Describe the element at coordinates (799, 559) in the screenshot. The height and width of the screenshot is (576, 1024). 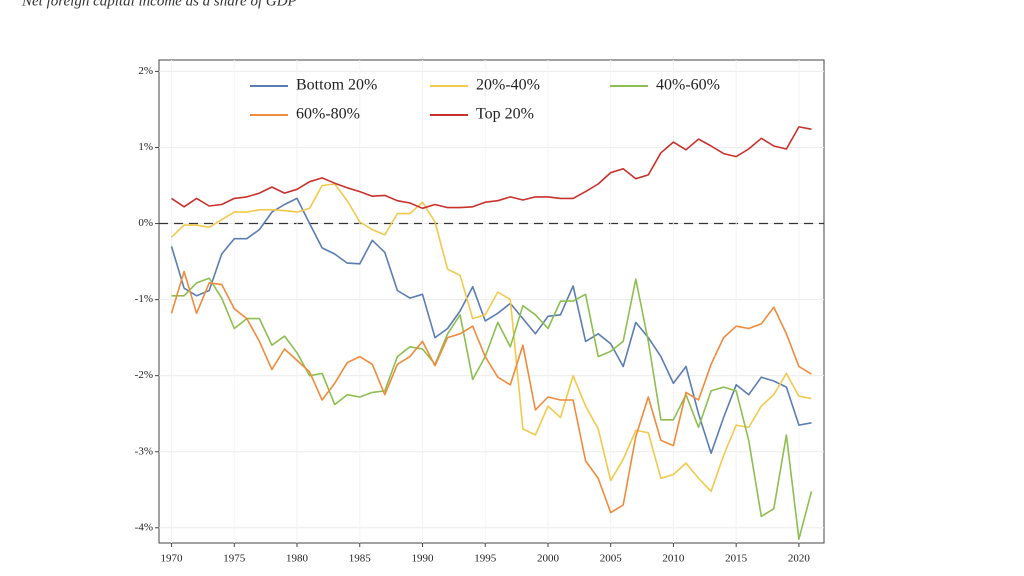
I see `x-tick-label: 2020` at that location.